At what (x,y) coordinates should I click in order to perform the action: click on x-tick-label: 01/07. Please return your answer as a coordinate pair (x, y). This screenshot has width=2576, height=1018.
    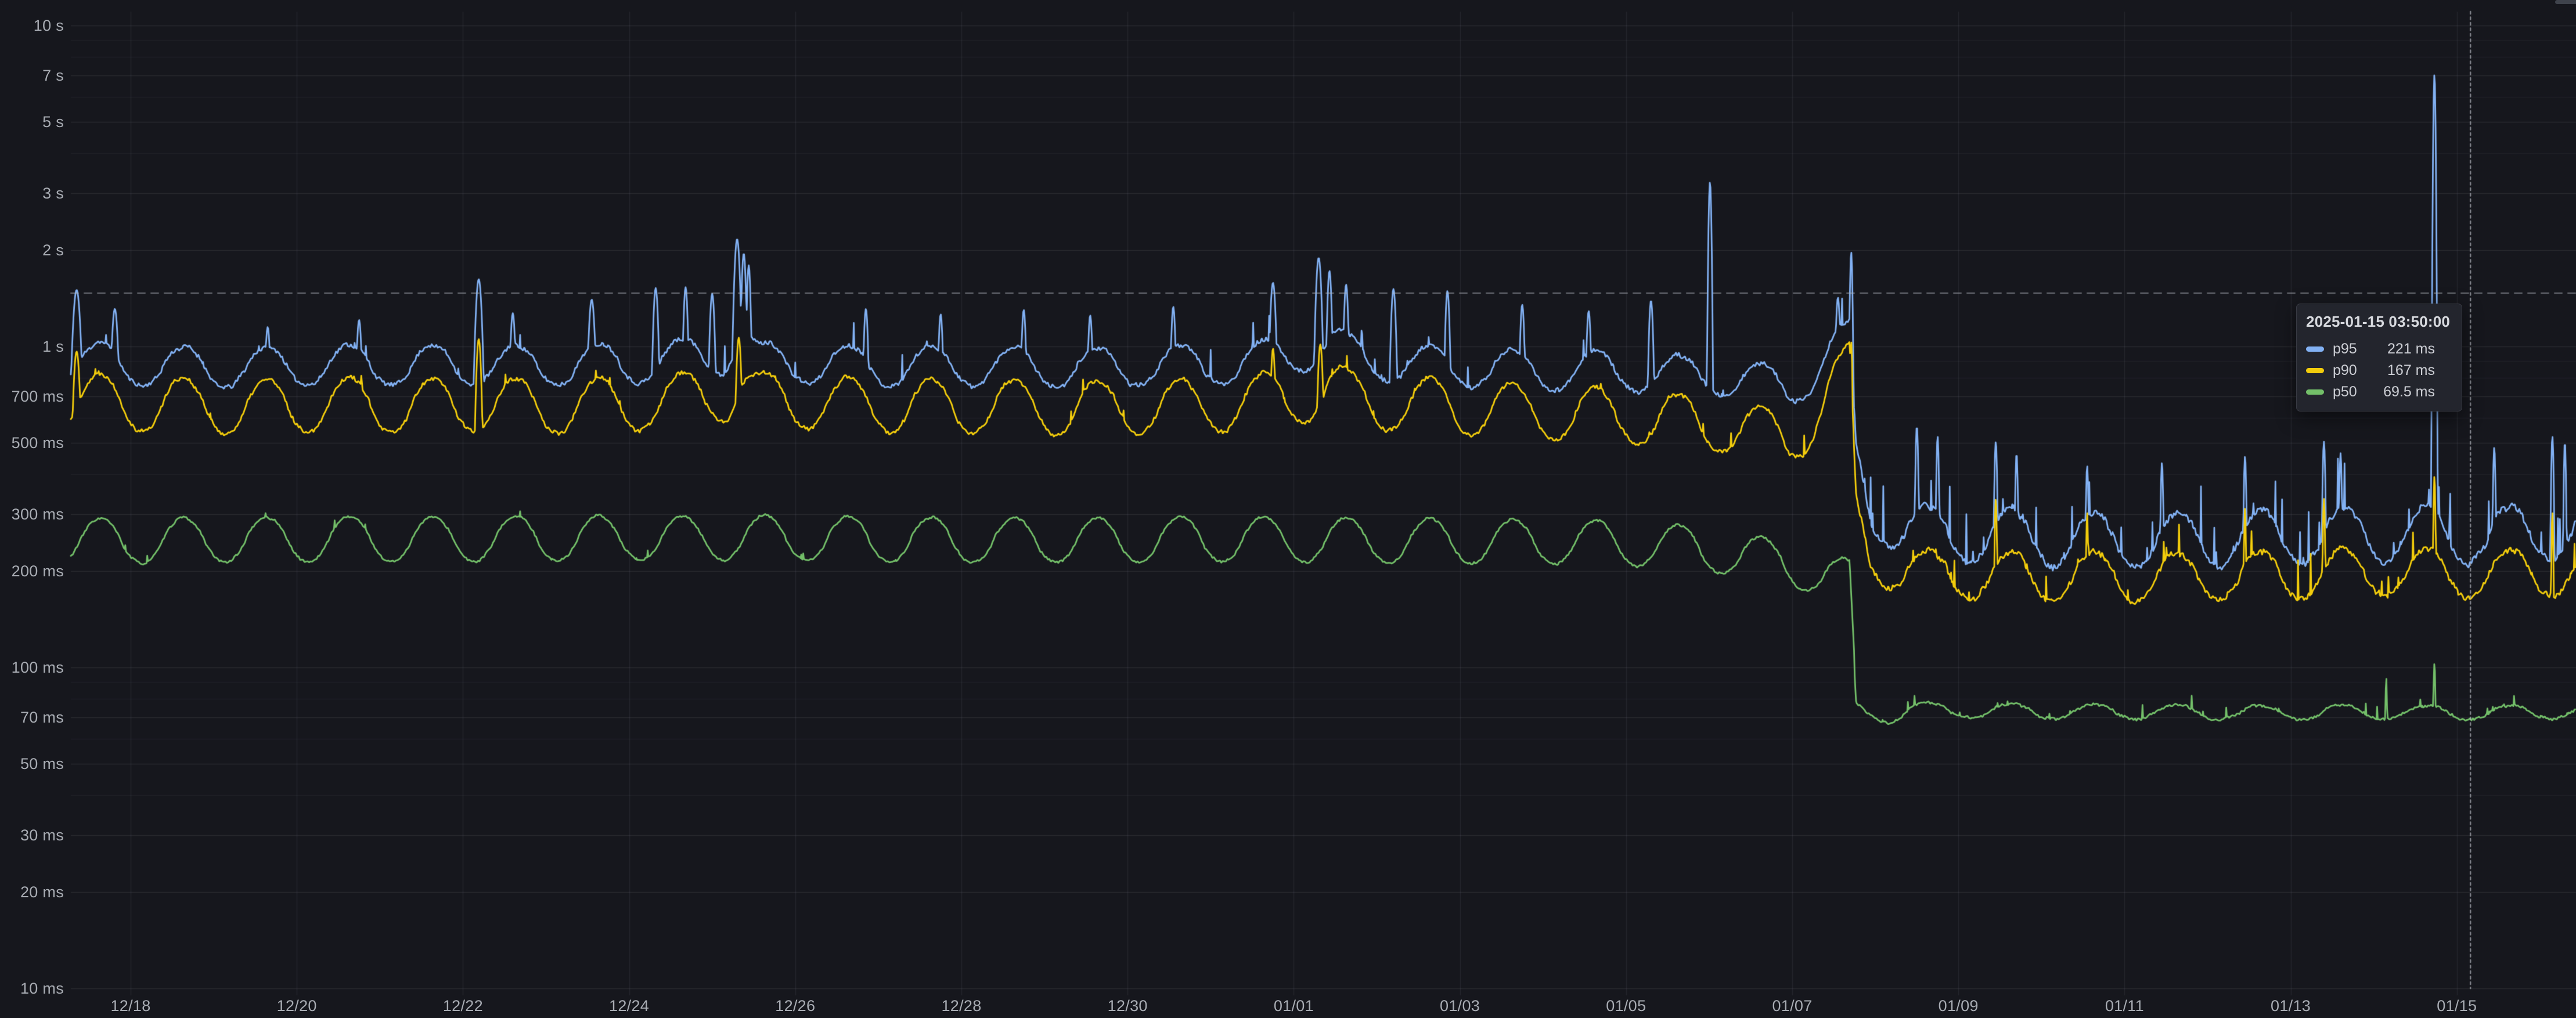
    Looking at the image, I should click on (1792, 1006).